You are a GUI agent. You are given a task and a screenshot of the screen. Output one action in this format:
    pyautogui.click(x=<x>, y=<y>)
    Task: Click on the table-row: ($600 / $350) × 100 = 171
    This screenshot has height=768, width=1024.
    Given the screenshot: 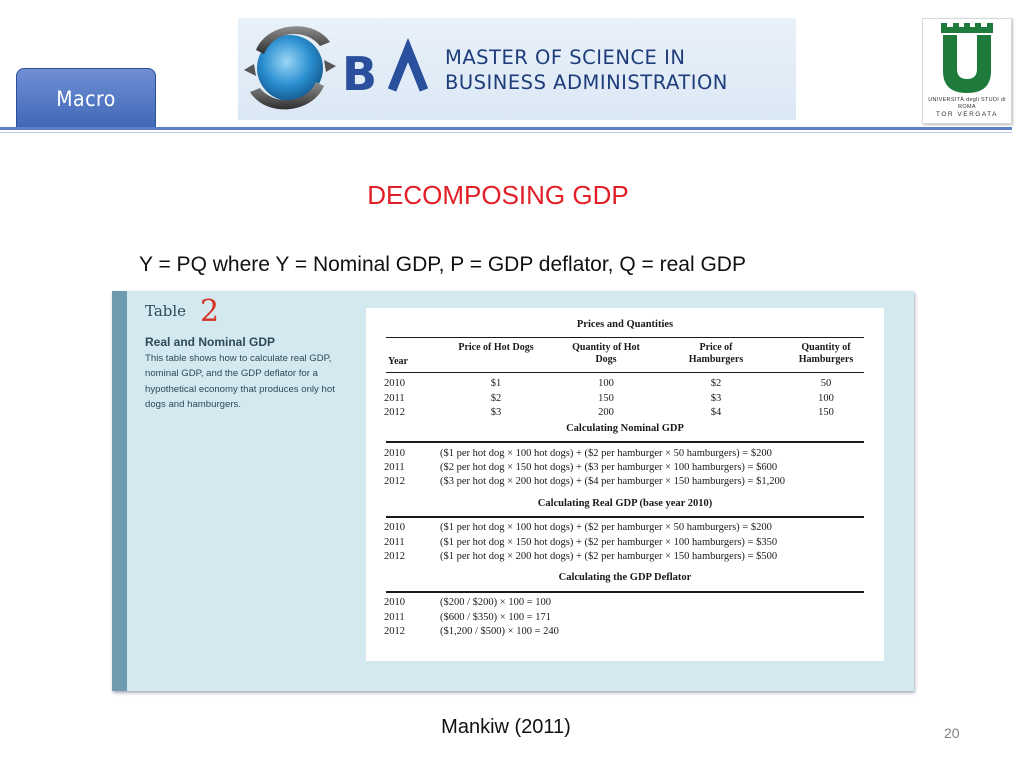 What is the action you would take?
    pyautogui.click(x=496, y=617)
    